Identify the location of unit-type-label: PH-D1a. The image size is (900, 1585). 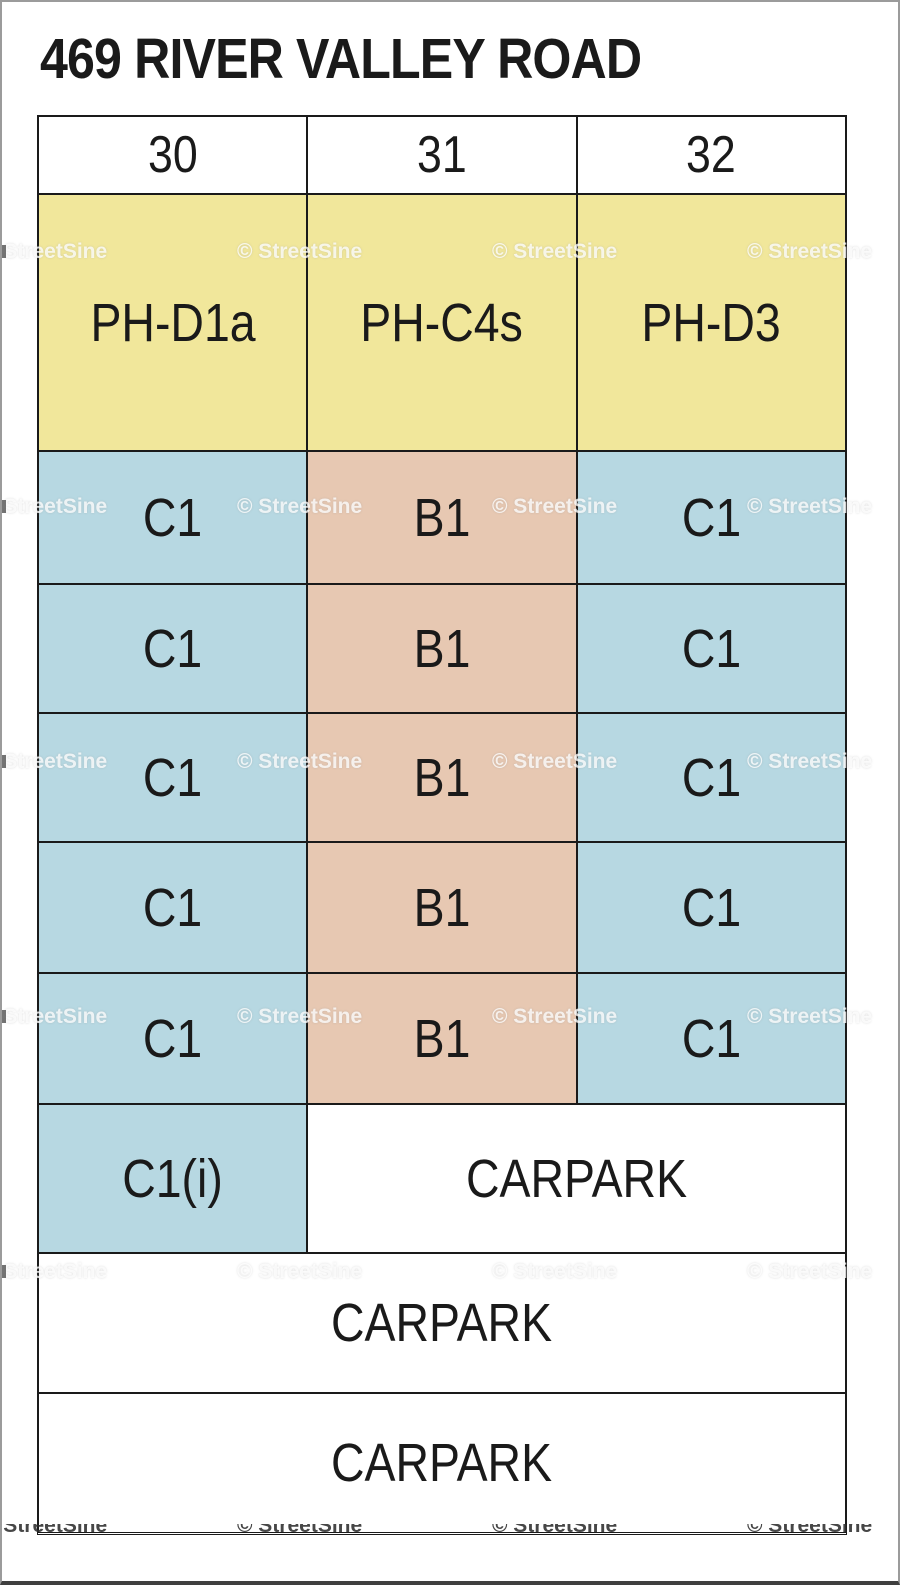
(173, 322).